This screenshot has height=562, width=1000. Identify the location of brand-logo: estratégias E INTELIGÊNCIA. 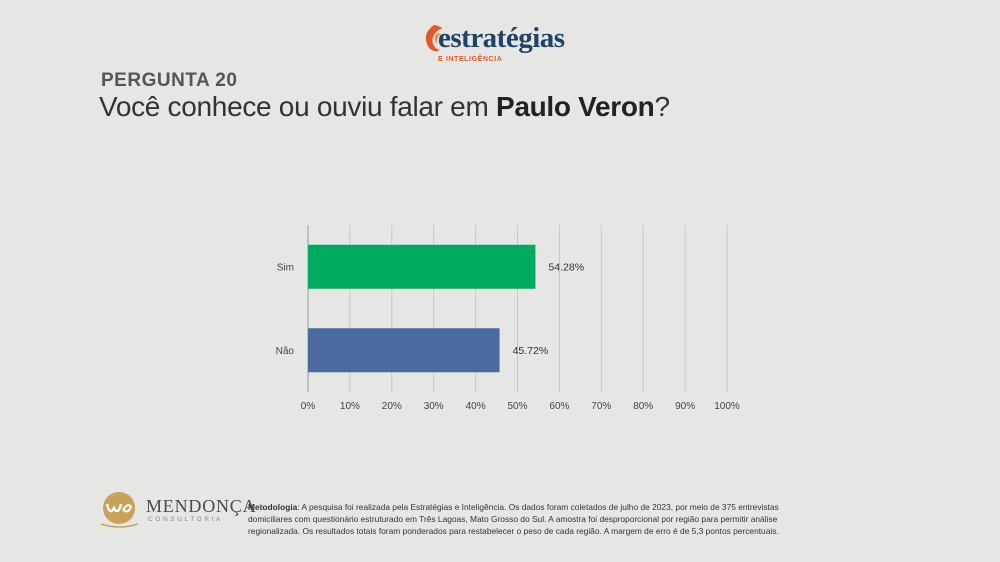
(500, 43).